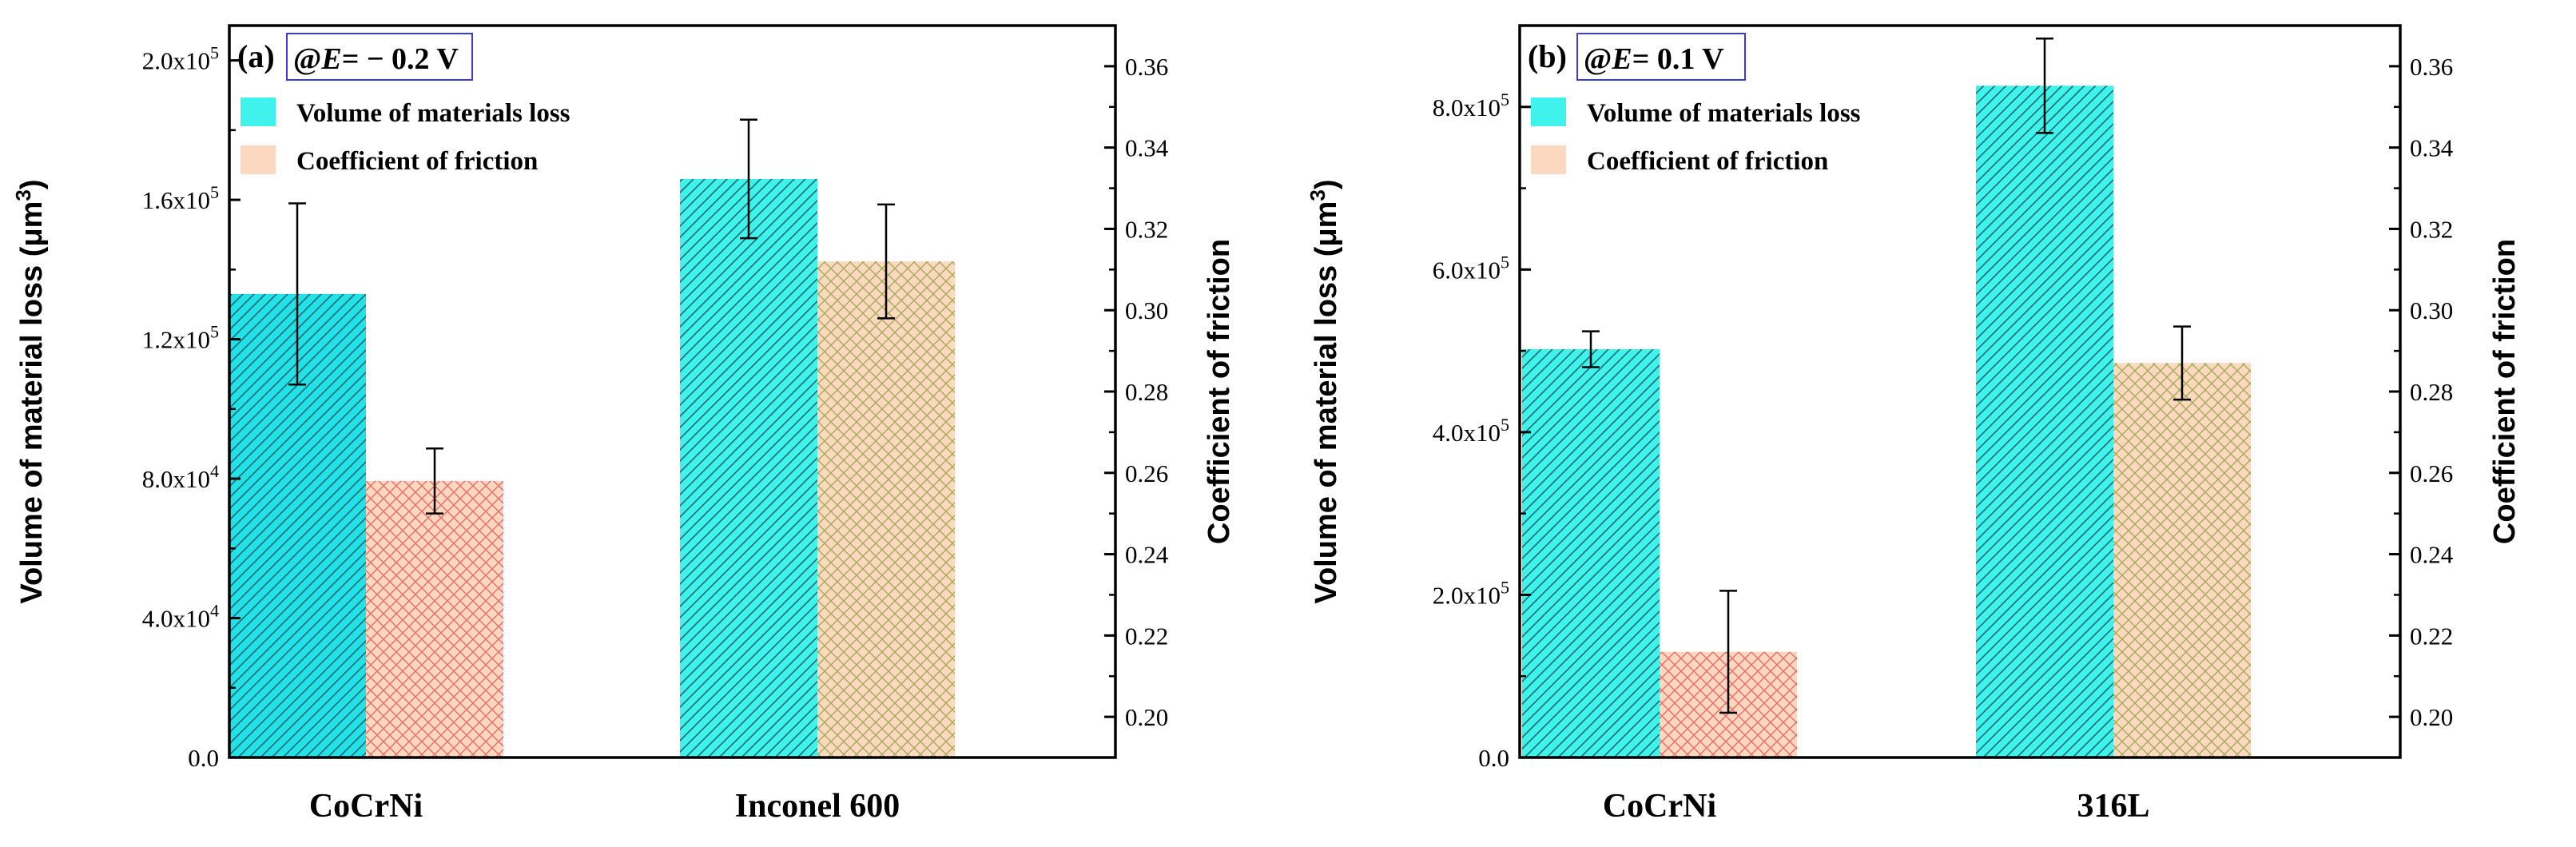 This screenshot has height=847, width=2576. Describe the element at coordinates (1471, 105) in the screenshot. I see `y-tick-label: 8.0x10⁵` at that location.